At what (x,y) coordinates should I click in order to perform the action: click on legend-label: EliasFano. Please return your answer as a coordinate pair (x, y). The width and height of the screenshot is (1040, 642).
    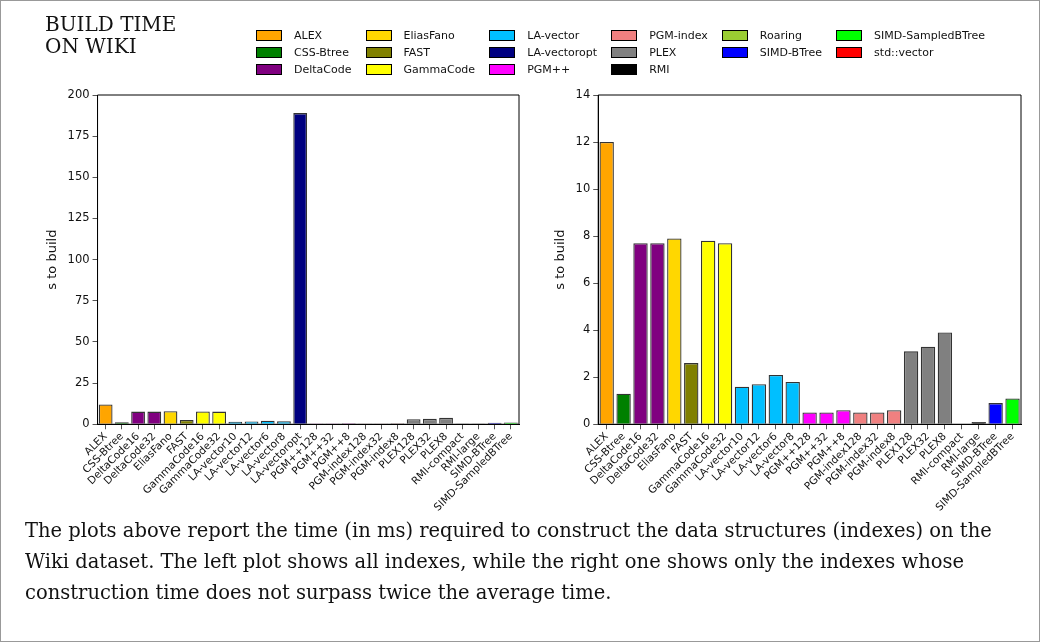
    Looking at the image, I should click on (429, 35).